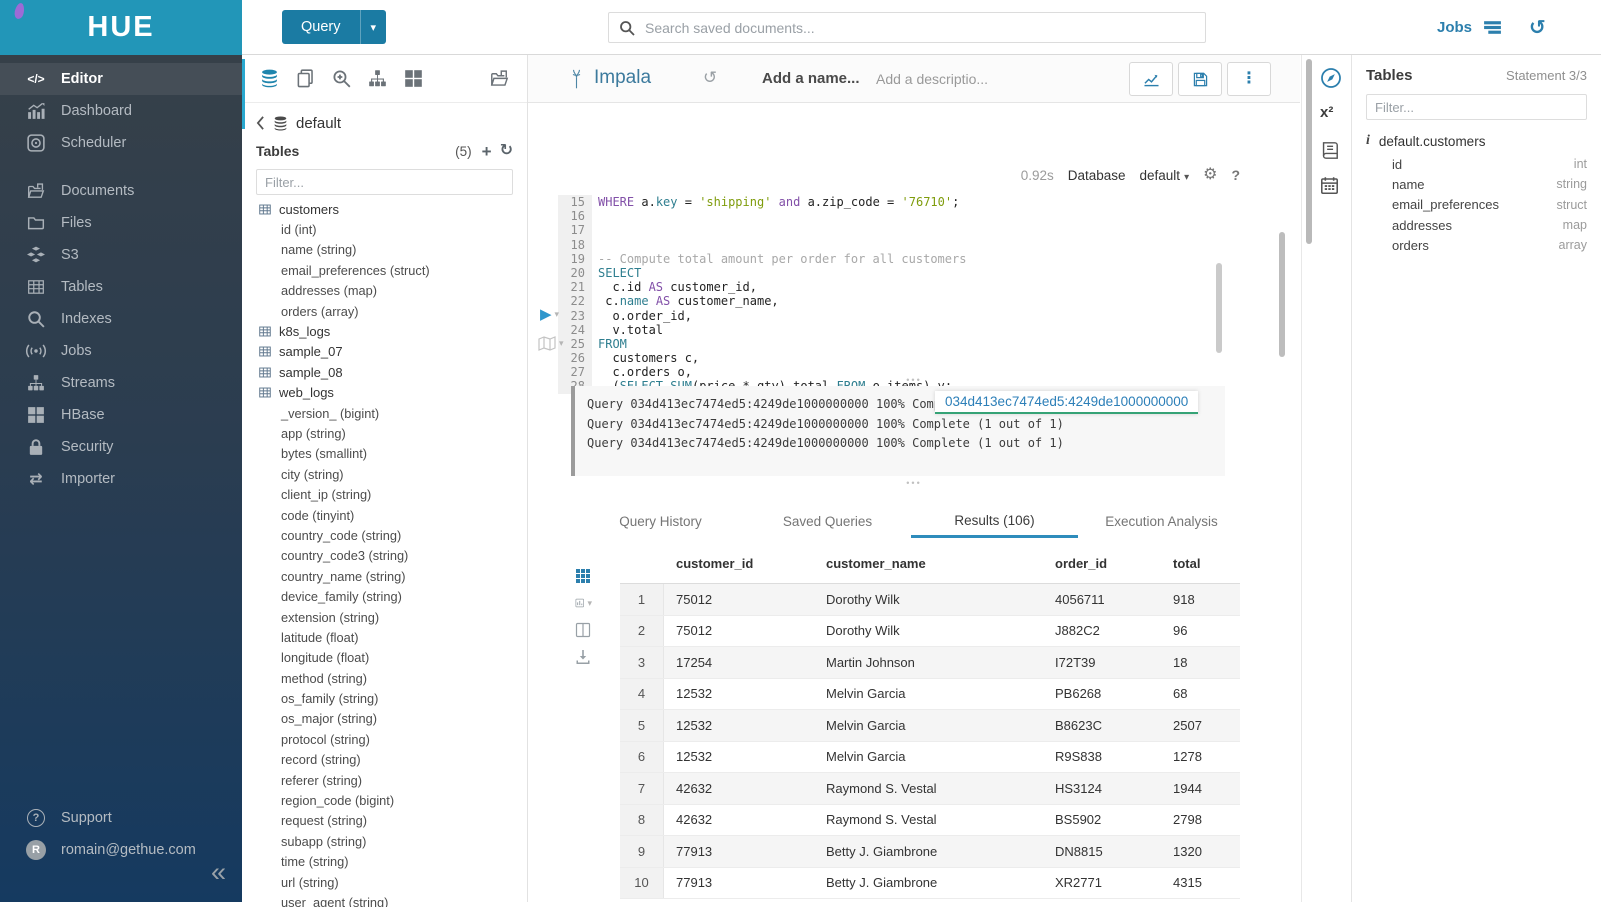 This screenshot has width=1601, height=907. Describe the element at coordinates (121, 818) in the screenshot. I see `sidebar-item-support: ? Support` at that location.